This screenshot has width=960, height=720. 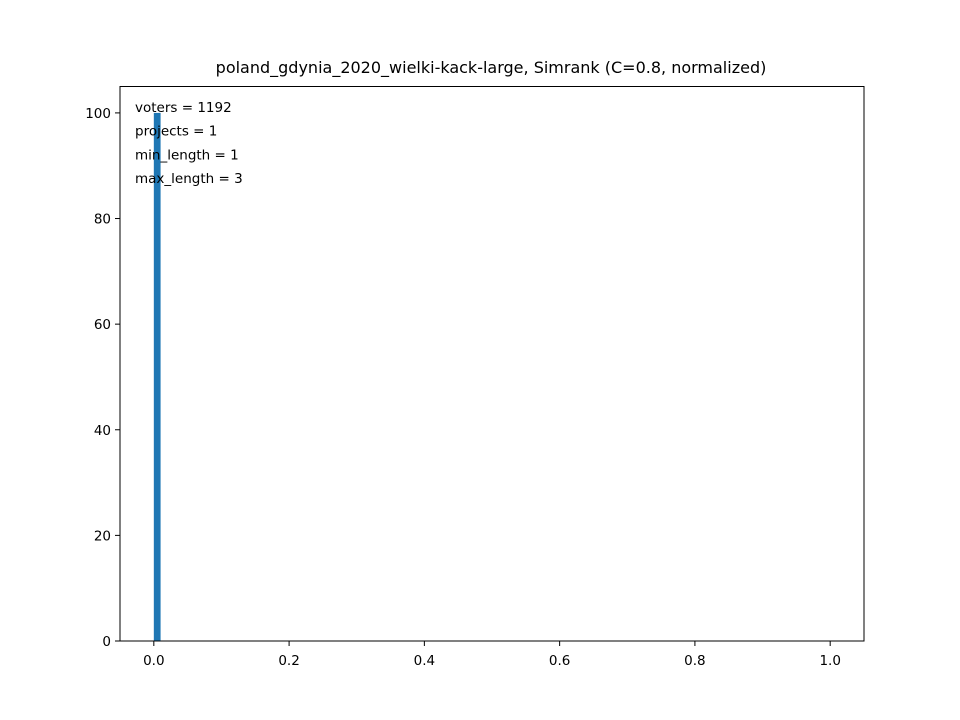 I want to click on x-tick-label: 0.2, so click(x=288, y=661).